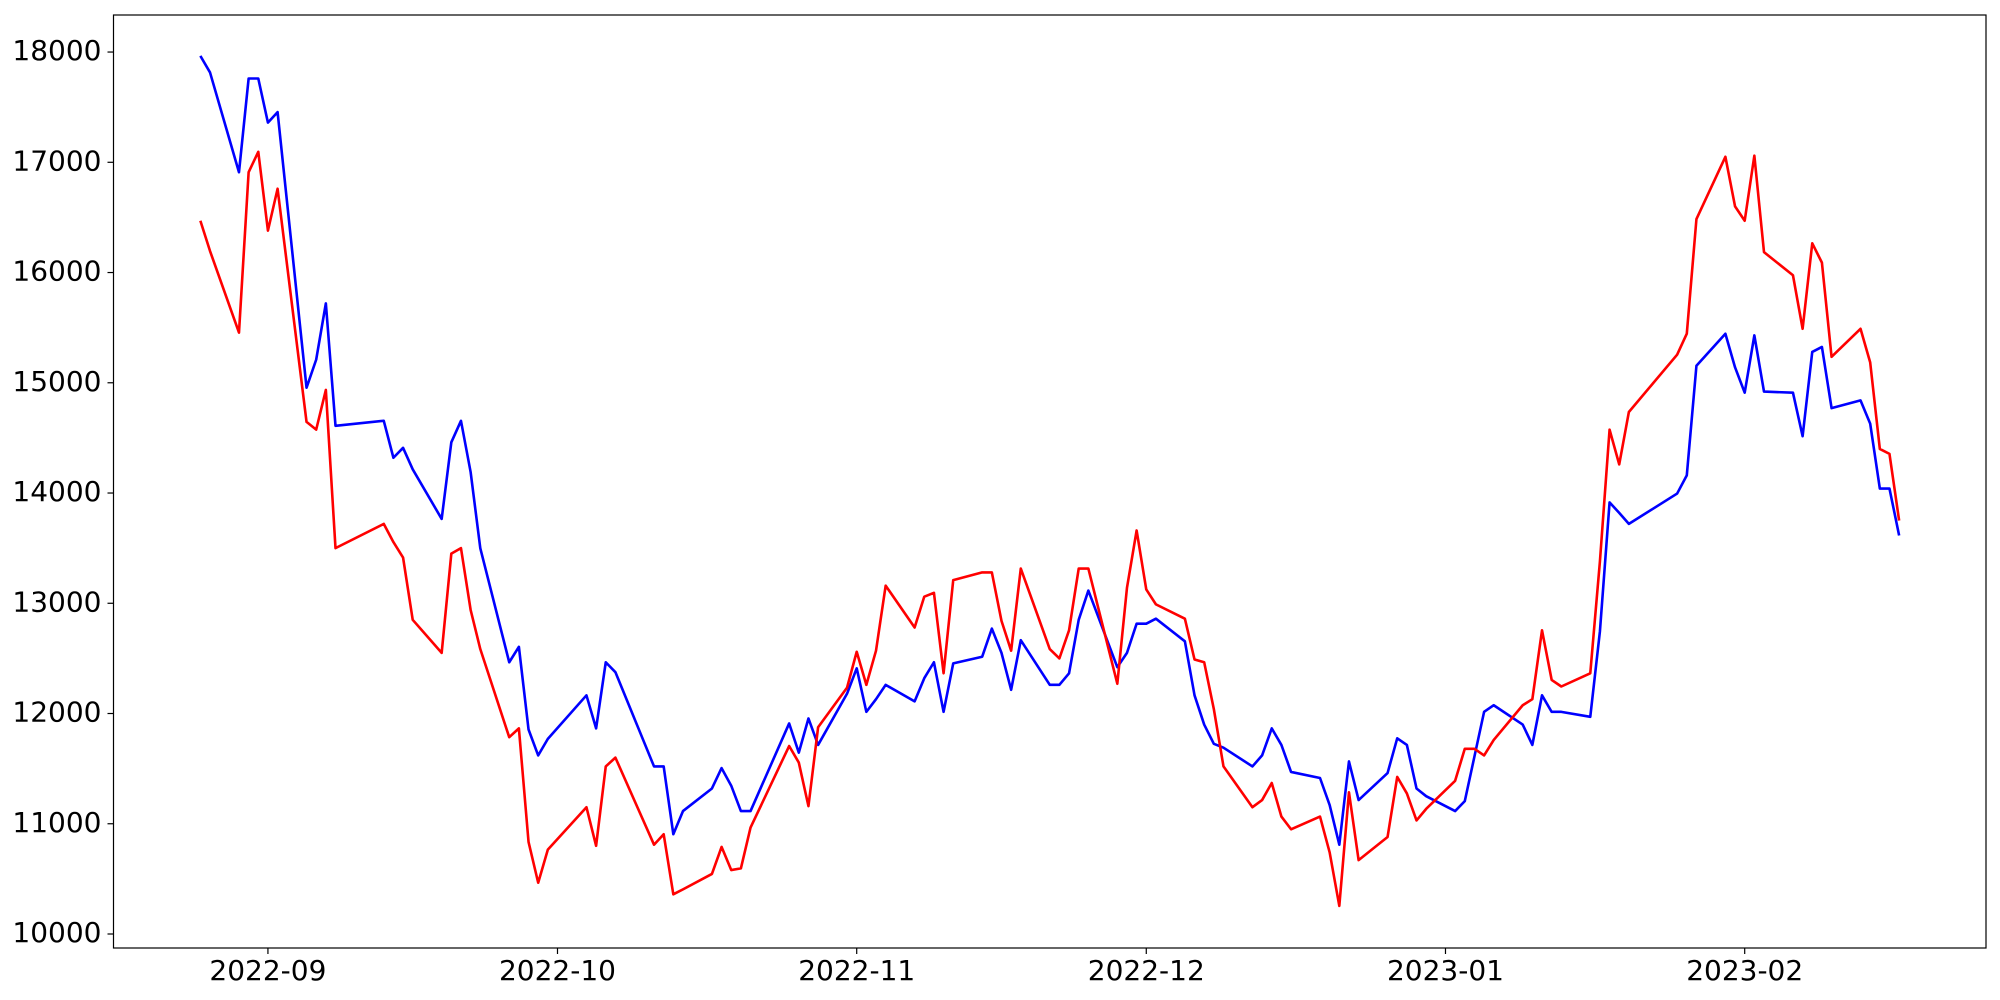 Image resolution: width=2000 pixels, height=1000 pixels. What do you see at coordinates (267, 970) in the screenshot?
I see `x-tick-label: 2022-09` at bounding box center [267, 970].